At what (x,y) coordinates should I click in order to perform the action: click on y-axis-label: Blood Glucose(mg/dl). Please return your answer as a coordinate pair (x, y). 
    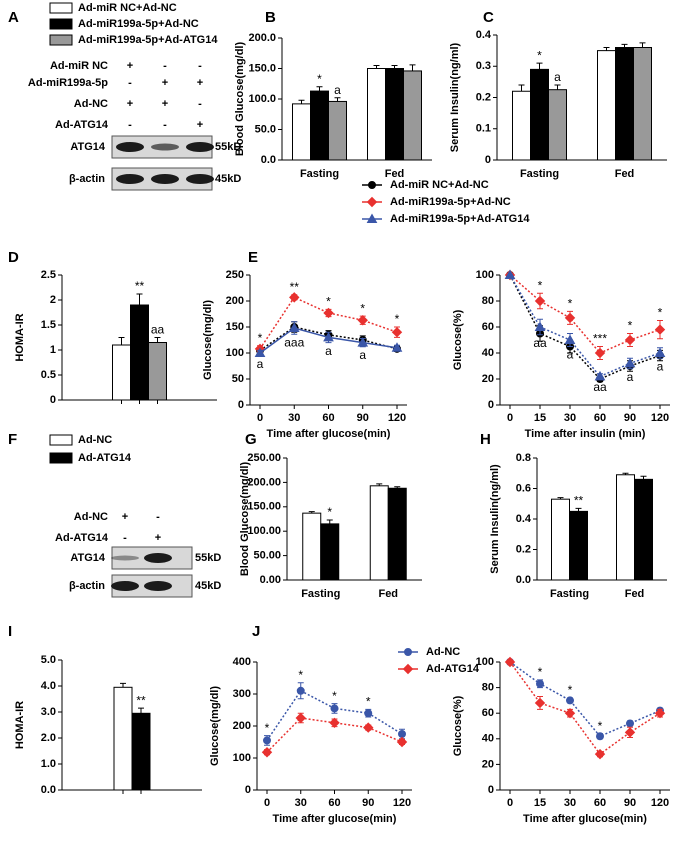
    Looking at the image, I should click on (240, 99).